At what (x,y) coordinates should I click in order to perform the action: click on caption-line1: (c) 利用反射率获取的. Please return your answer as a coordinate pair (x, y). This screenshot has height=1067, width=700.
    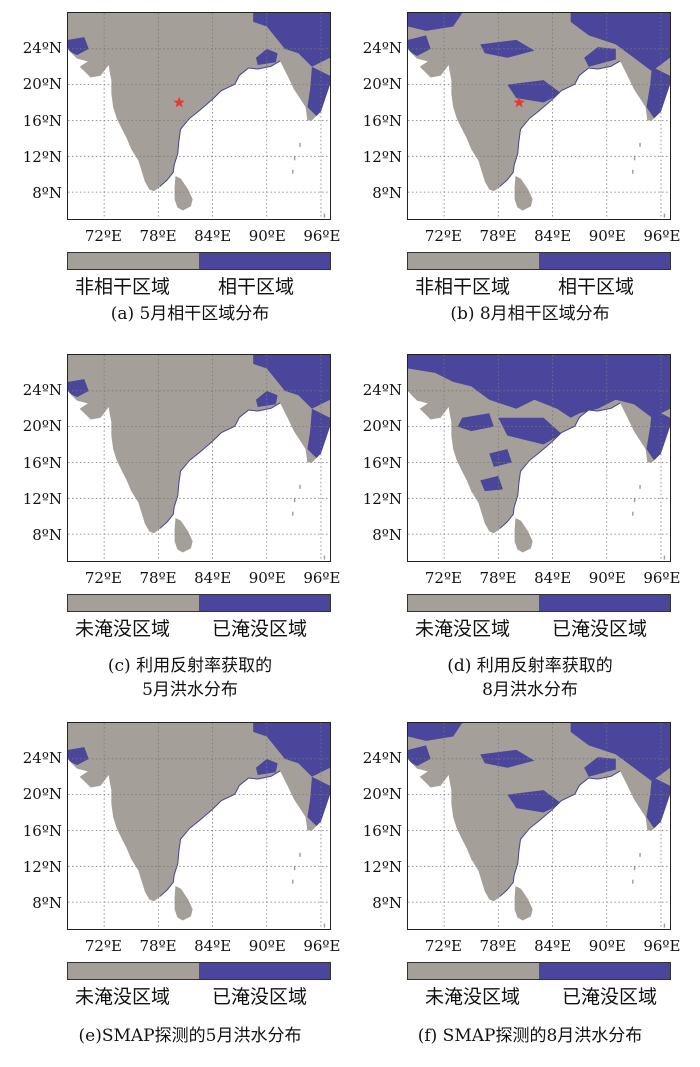
    Looking at the image, I should click on (190, 666).